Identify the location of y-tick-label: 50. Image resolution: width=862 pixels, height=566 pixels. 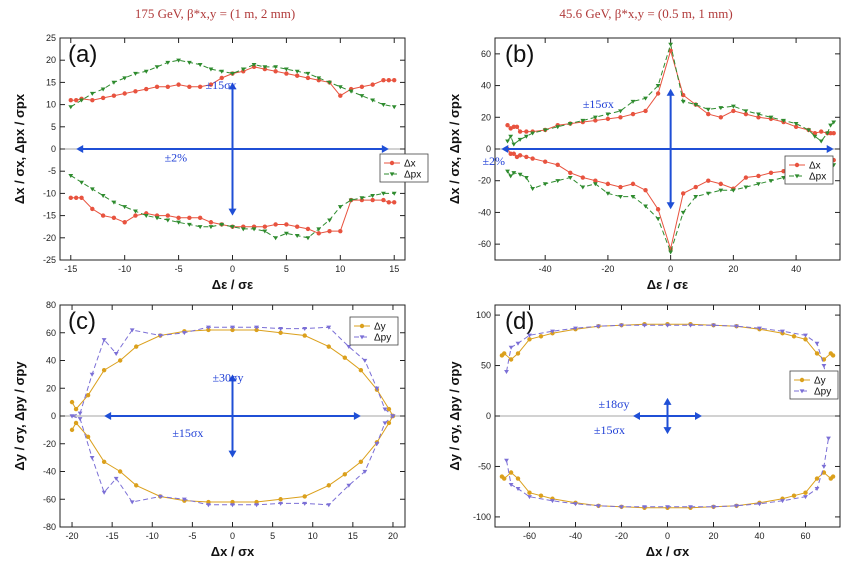
(486, 366).